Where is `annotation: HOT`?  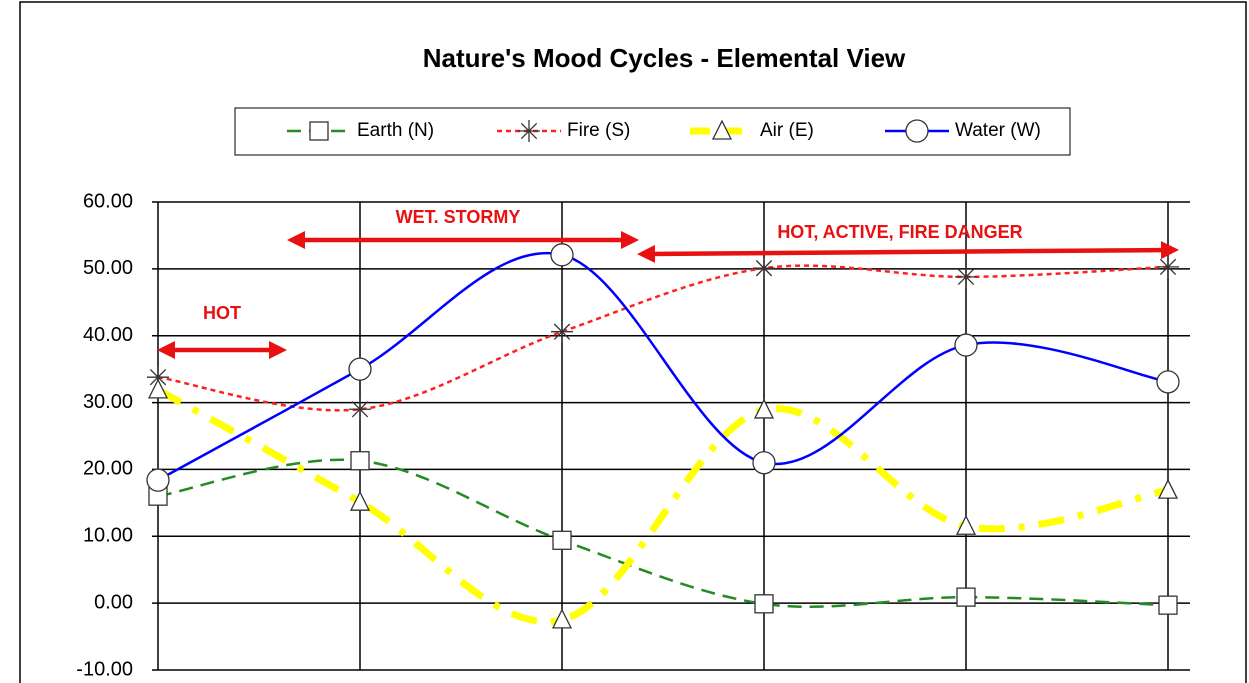 annotation: HOT is located at coordinates (222, 313).